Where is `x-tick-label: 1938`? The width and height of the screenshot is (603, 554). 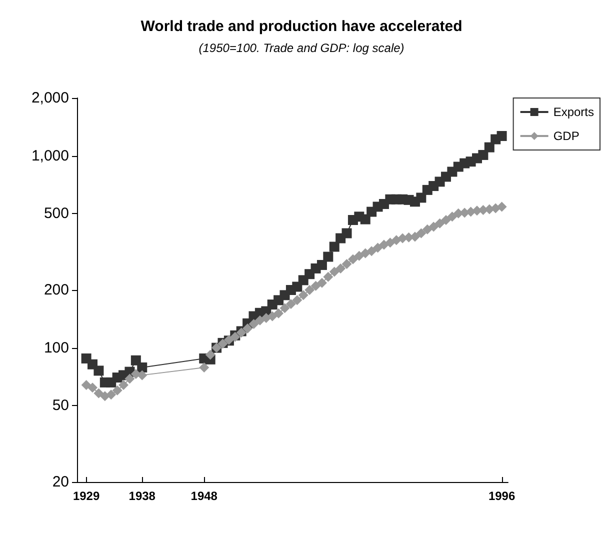
x-tick-label: 1938 is located at coordinates (142, 496).